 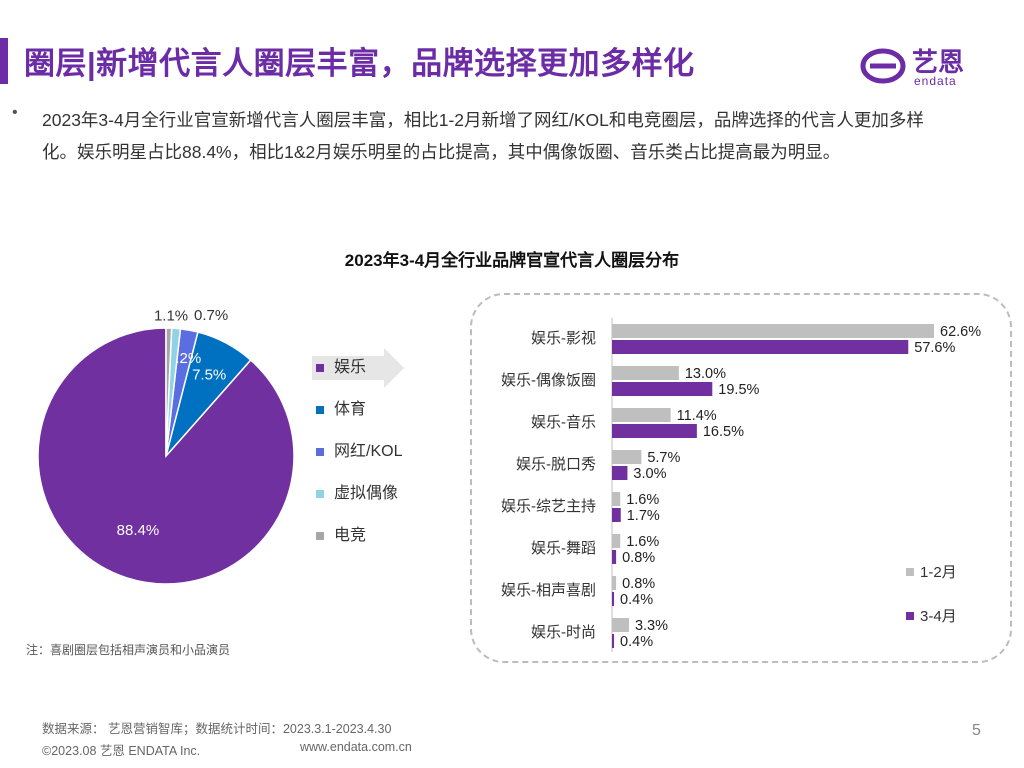 What do you see at coordinates (209, 375) in the screenshot?
I see `pie-label-1: 7.5%` at bounding box center [209, 375].